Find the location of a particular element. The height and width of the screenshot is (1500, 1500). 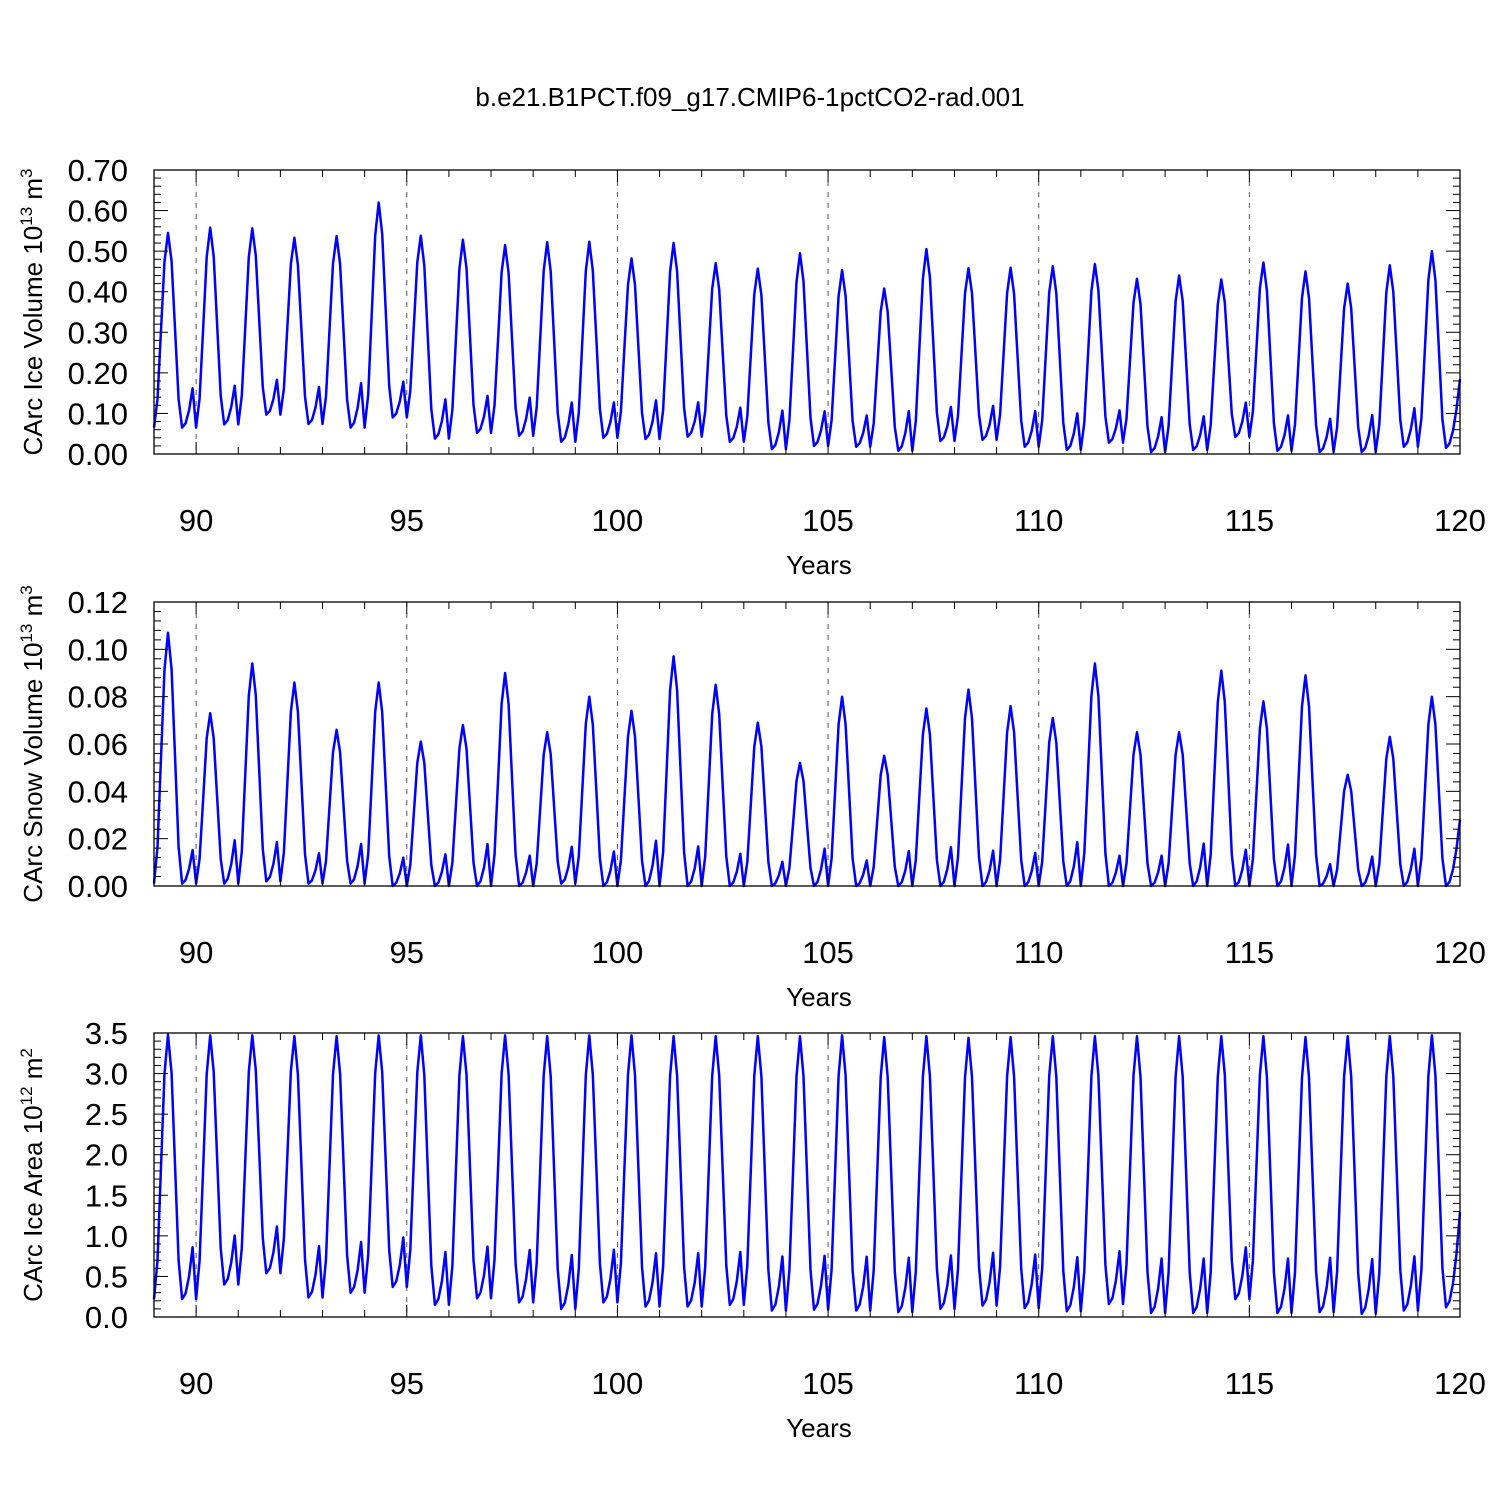

y-tick-label: 0.30 is located at coordinates (98, 332).